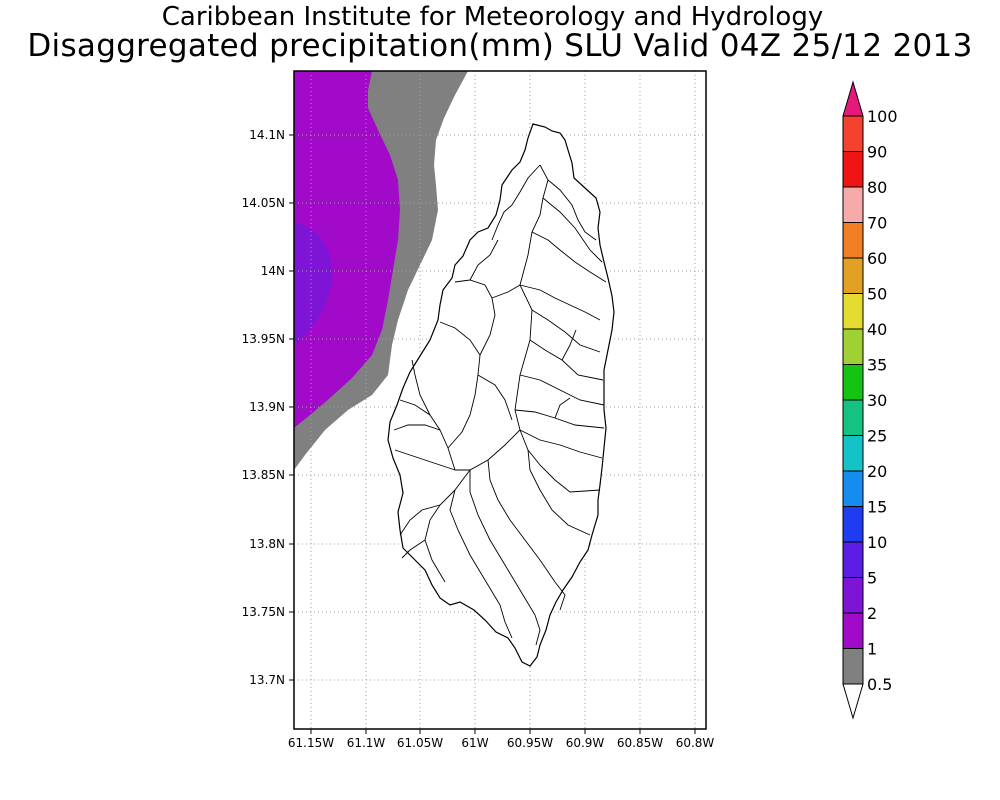 Image resolution: width=1000 pixels, height=800 pixels. Describe the element at coordinates (872, 613) in the screenshot. I see `colorbar-label: 2` at that location.